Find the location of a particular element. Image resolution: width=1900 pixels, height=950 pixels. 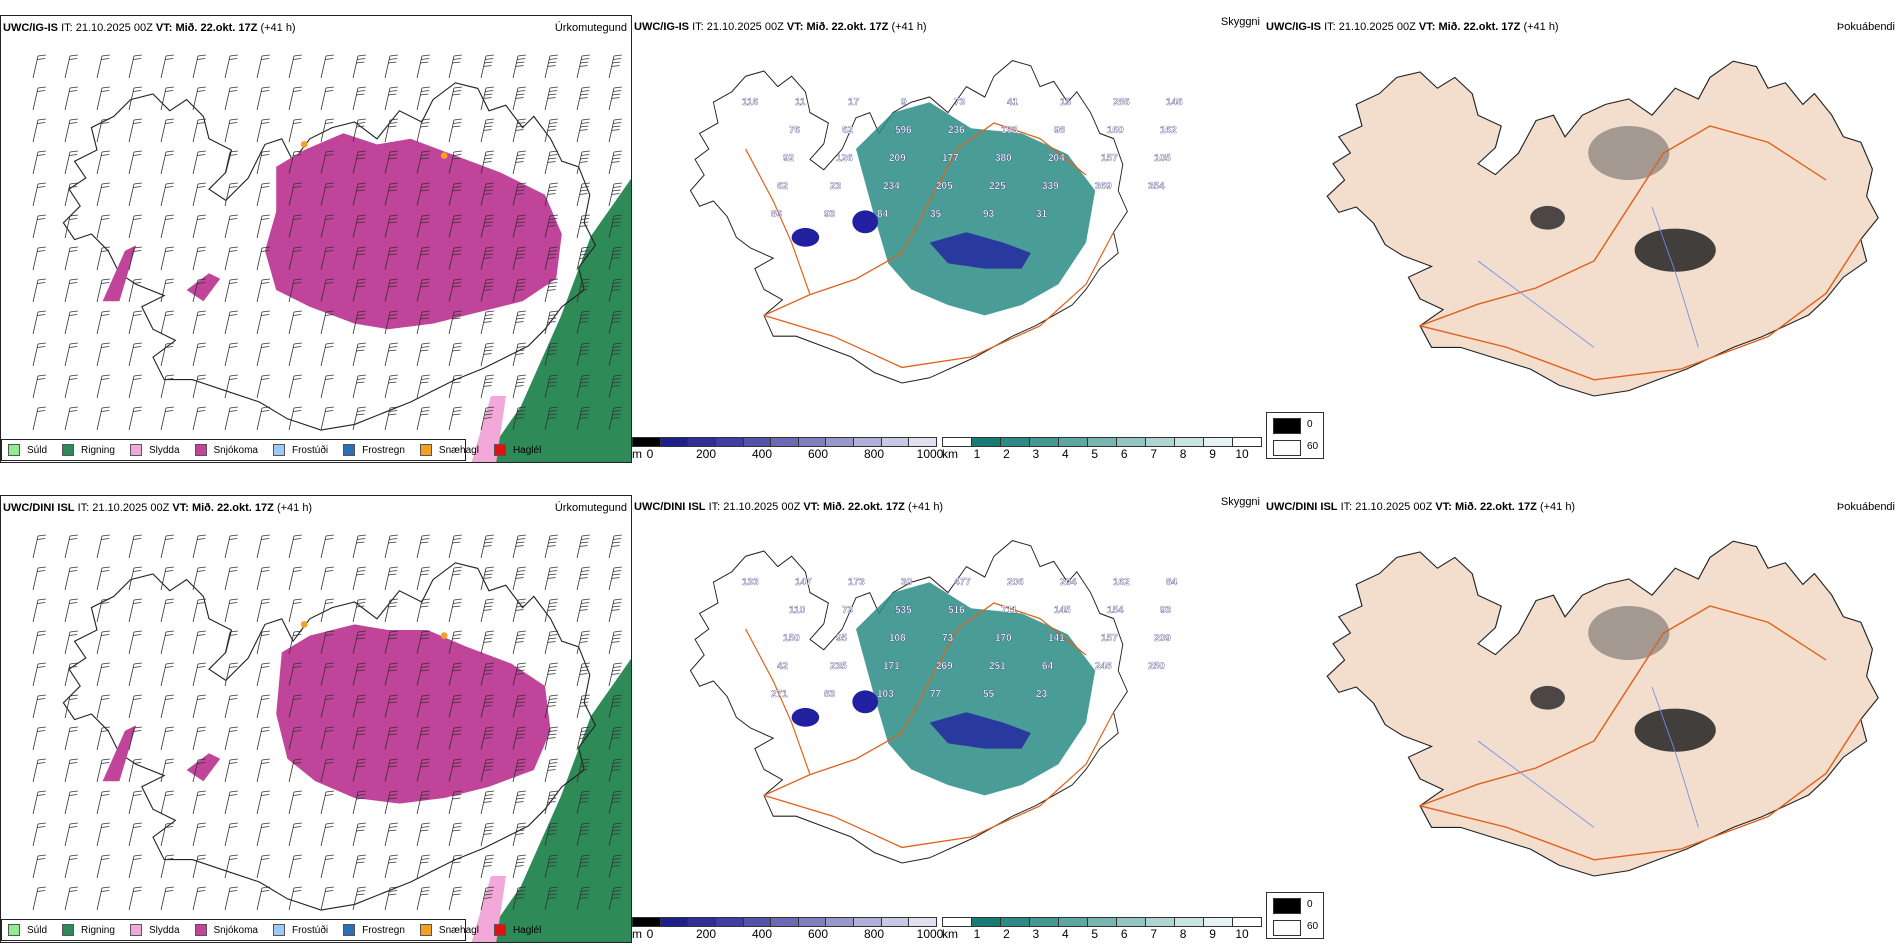

colorbar-tick: 10 is located at coordinates (1242, 934).